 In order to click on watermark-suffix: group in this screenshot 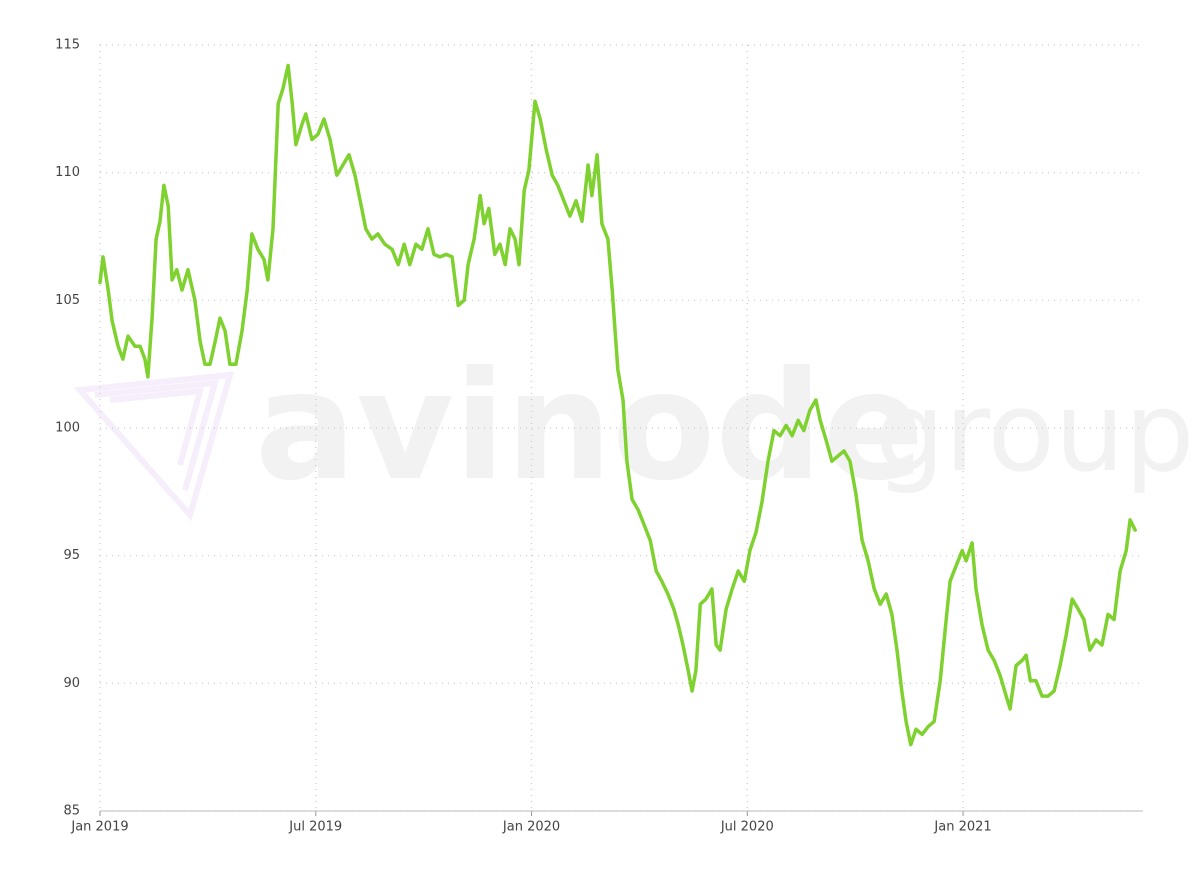, I will do `click(1034, 432)`.